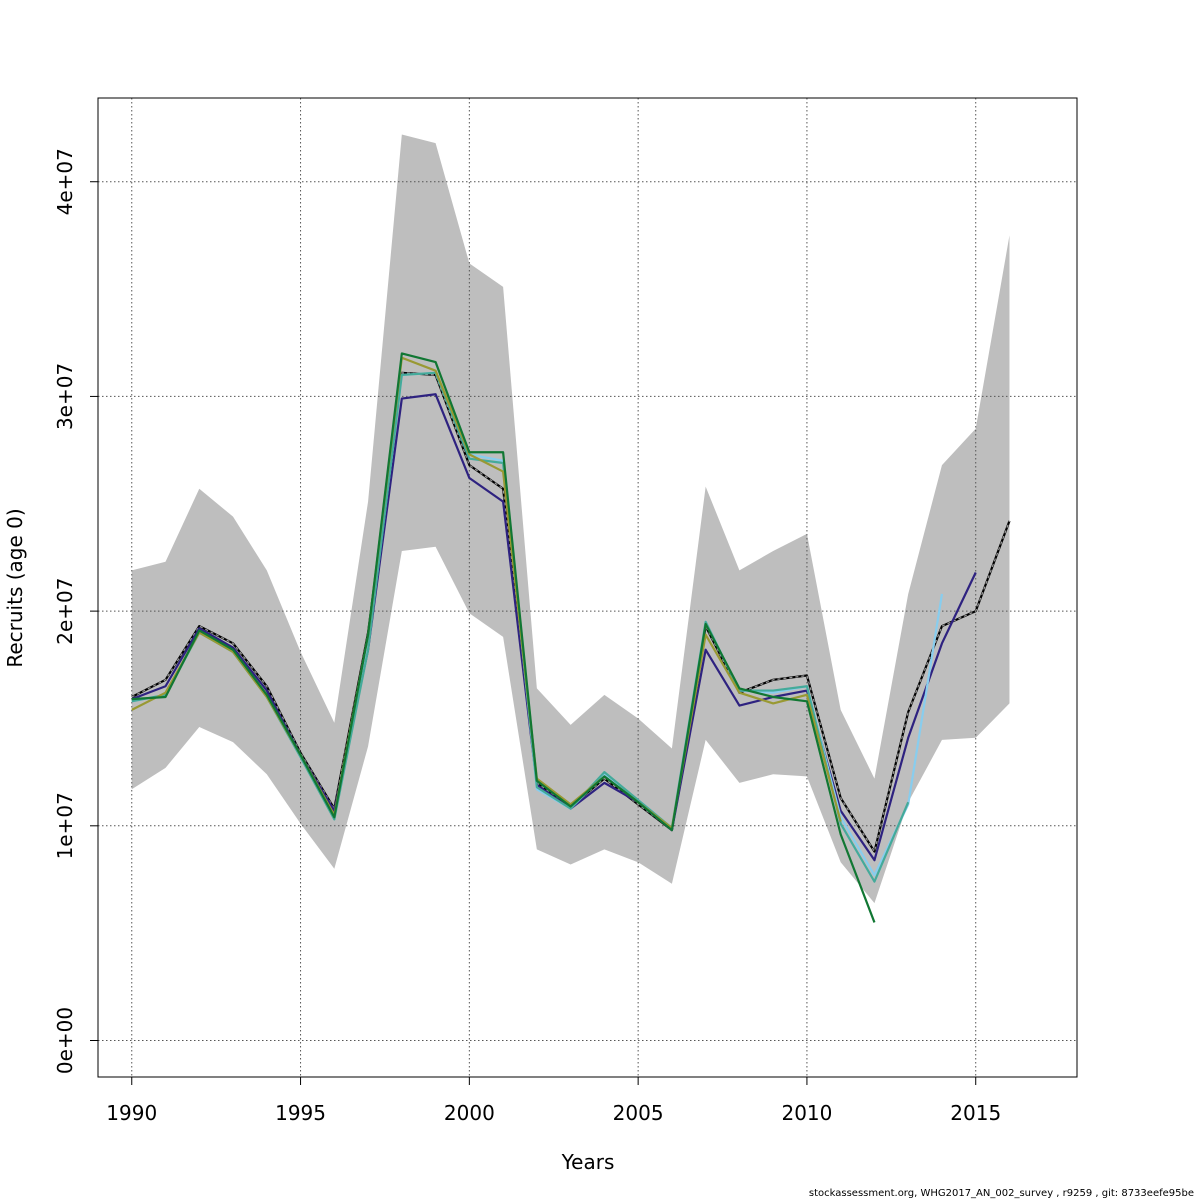 The width and height of the screenshot is (1200, 1200). I want to click on x-tick-label: 2015, so click(975, 1113).